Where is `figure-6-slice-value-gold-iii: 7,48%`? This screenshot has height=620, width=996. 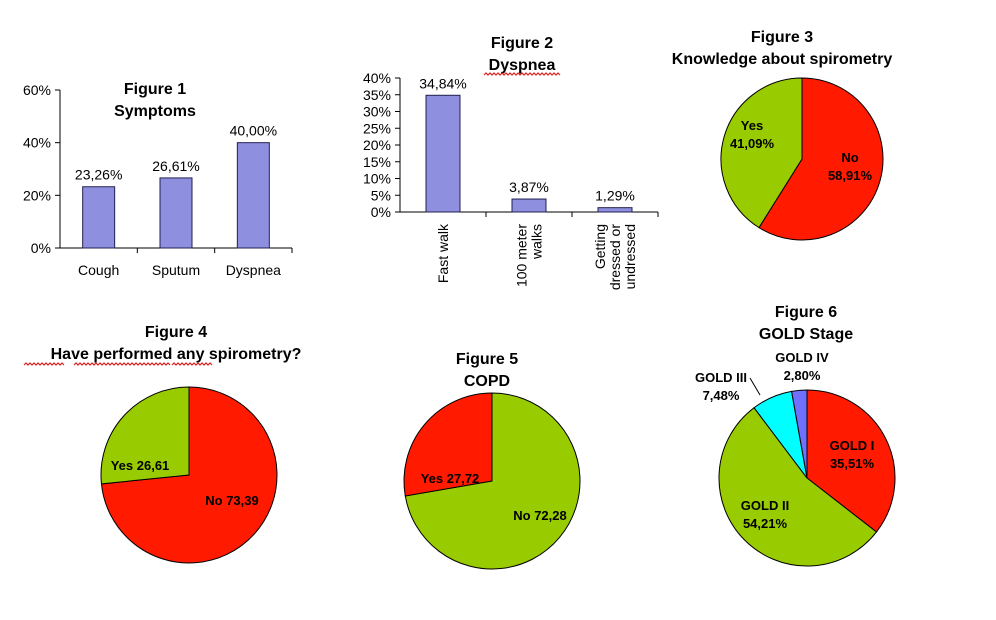
figure-6-slice-value-gold-iii: 7,48% is located at coordinates (721, 395).